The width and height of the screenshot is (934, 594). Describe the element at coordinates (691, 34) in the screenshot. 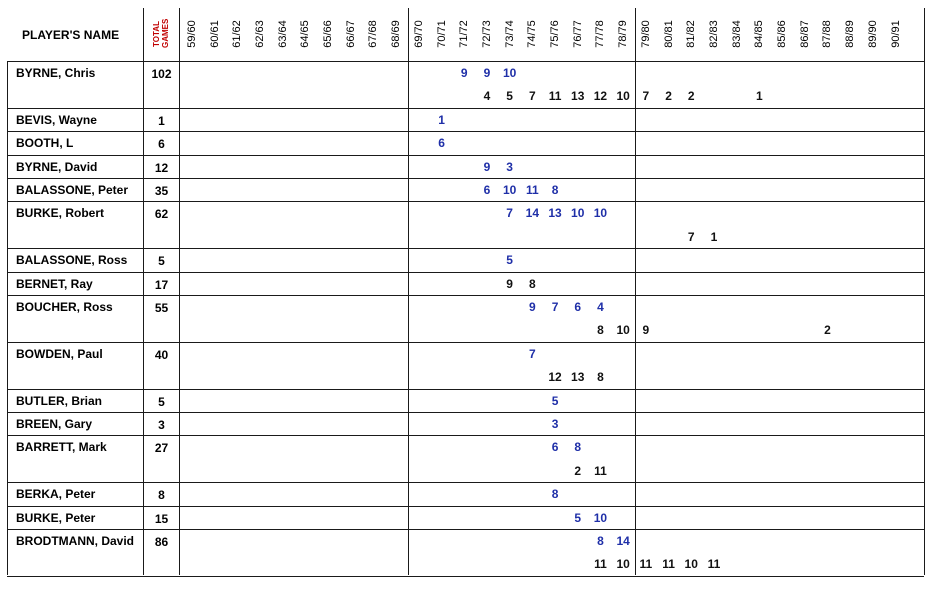

I see `season-header: 81/82` at that location.